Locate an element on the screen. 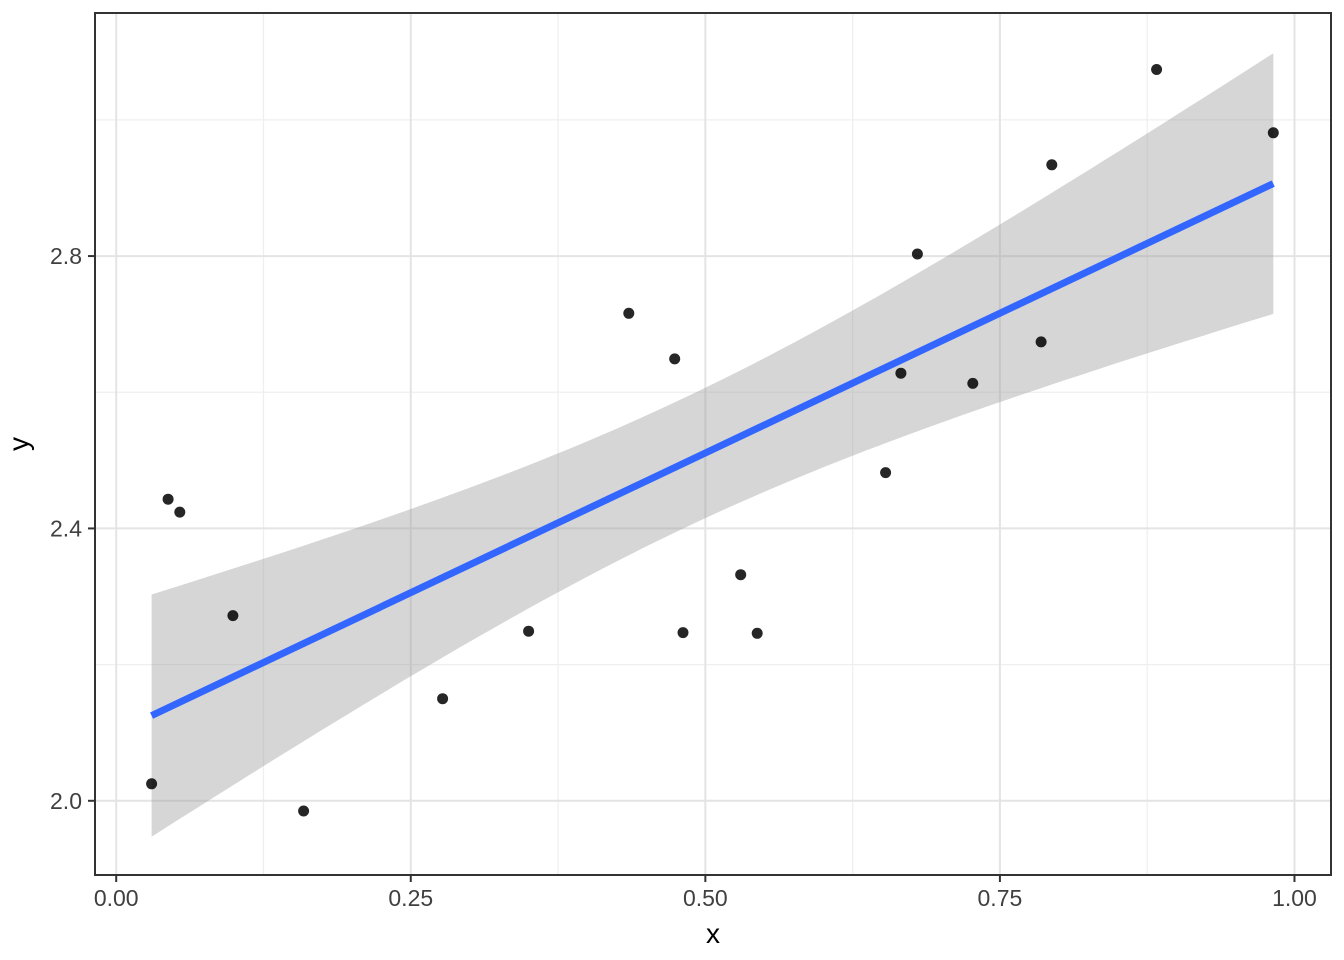 The height and width of the screenshot is (960, 1344). x-tick-label: 1.00 is located at coordinates (1294, 898).